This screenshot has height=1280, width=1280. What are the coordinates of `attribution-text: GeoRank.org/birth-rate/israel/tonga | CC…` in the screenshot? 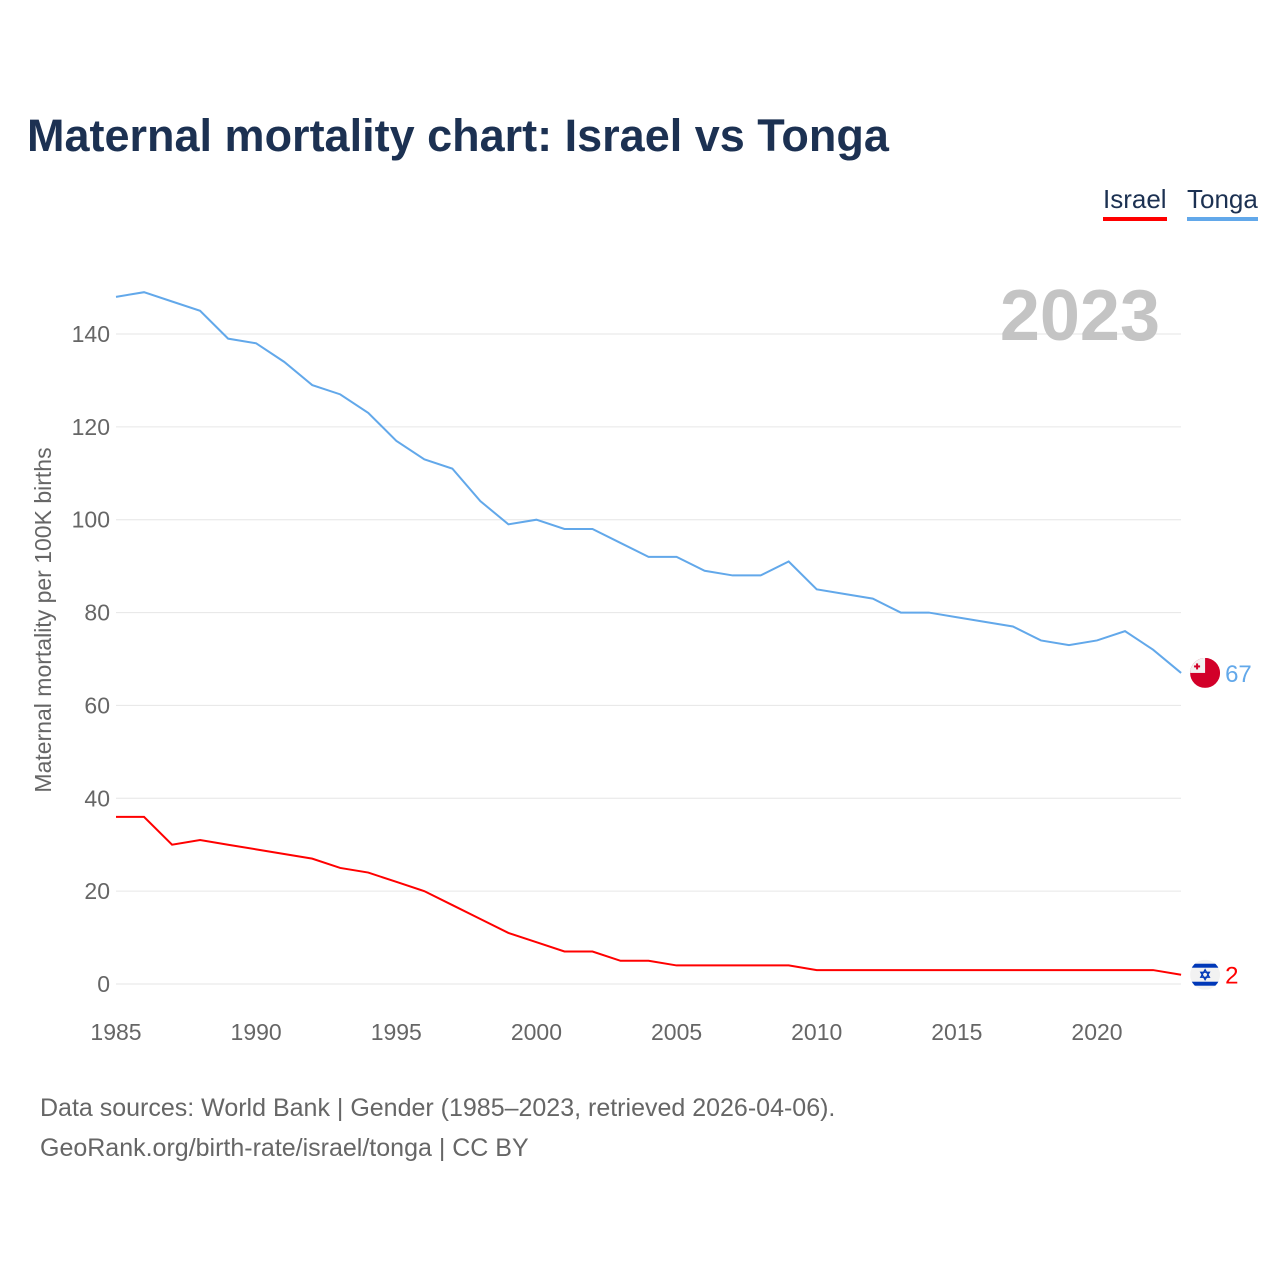 It's located at (284, 1148).